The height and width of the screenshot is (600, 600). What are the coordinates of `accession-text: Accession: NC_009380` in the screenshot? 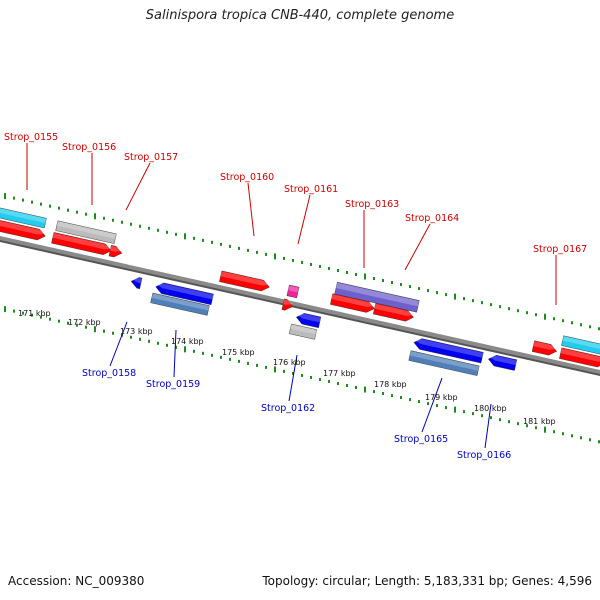 It's located at (76, 581).